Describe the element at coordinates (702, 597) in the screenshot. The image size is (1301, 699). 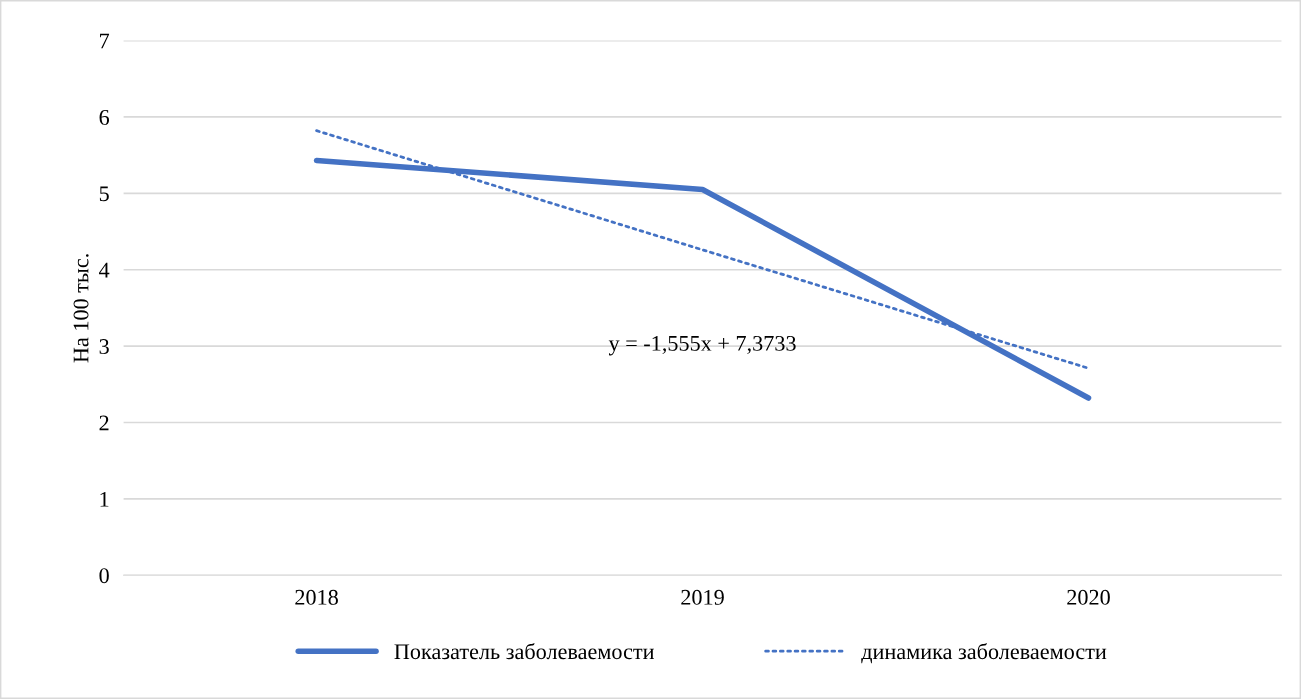
I see `x-tick-label: 2019` at that location.